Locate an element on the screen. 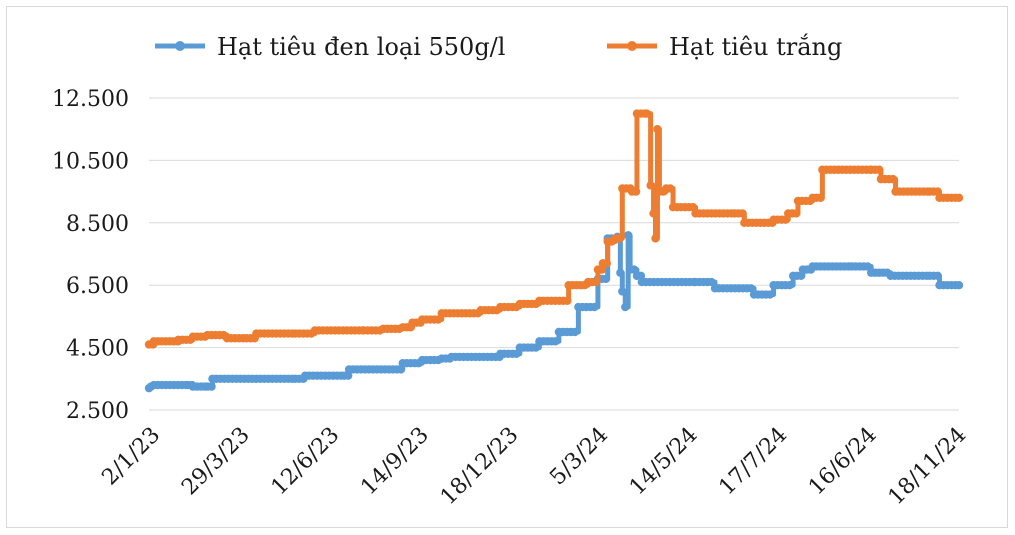 The height and width of the screenshot is (535, 1015). x-tick-label: 14/5/24 is located at coordinates (664, 462).